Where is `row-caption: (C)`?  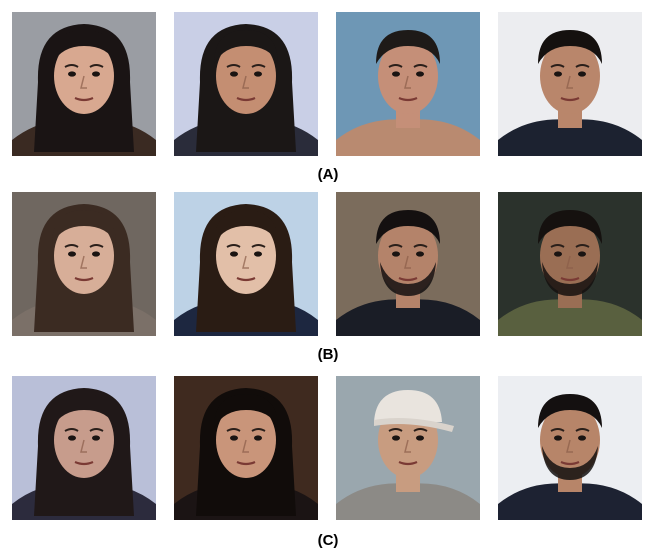
row-caption: (C) is located at coordinates (328, 540).